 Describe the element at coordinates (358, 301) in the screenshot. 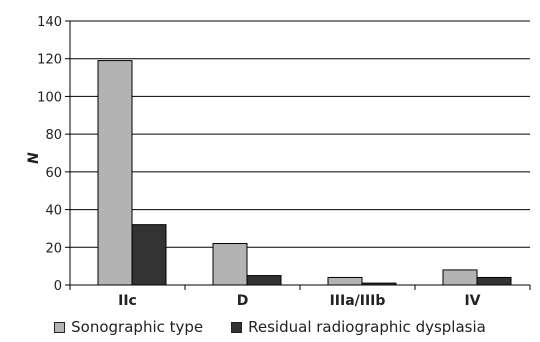

I see `x-category-label: IIIa/IIIb` at that location.